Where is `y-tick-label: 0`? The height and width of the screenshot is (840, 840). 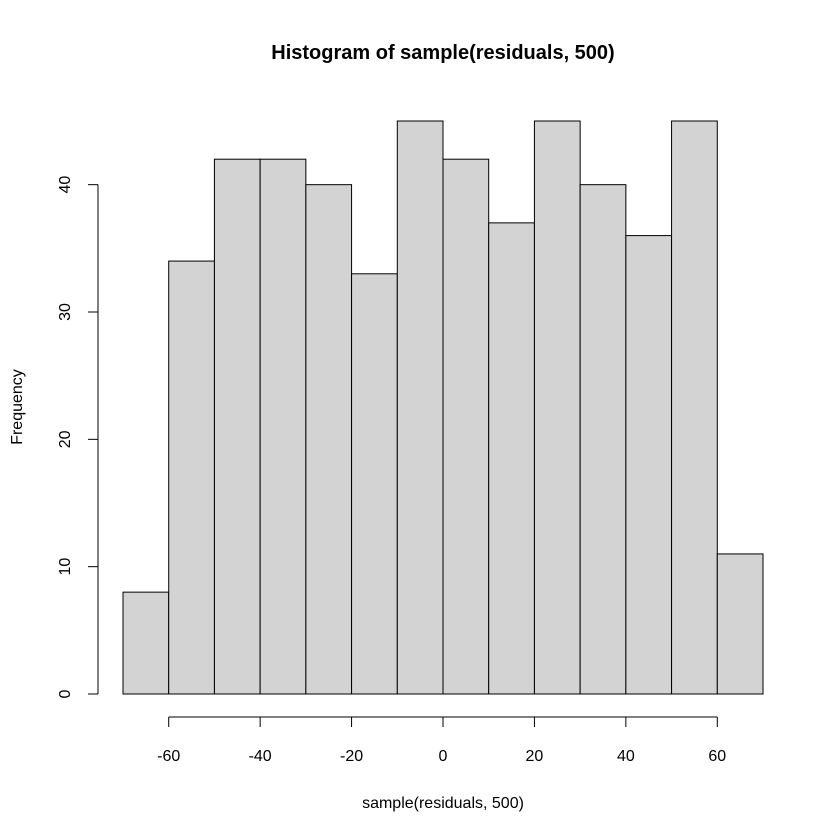 y-tick-label: 0 is located at coordinates (65, 693).